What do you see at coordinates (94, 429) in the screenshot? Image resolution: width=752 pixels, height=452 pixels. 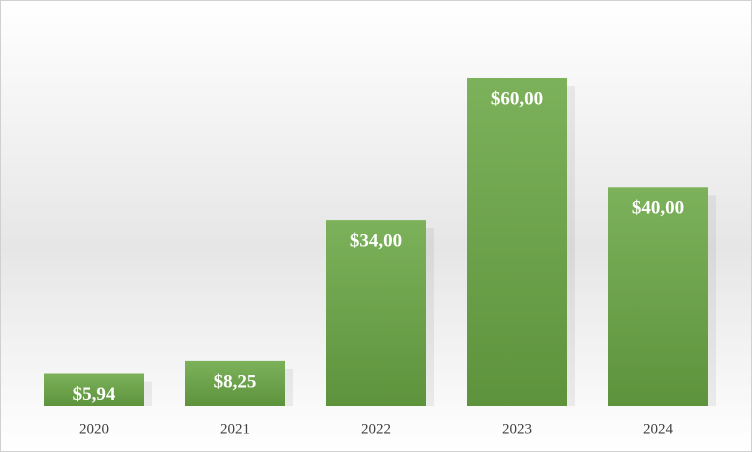 I see `x-tick-label: 2020` at bounding box center [94, 429].